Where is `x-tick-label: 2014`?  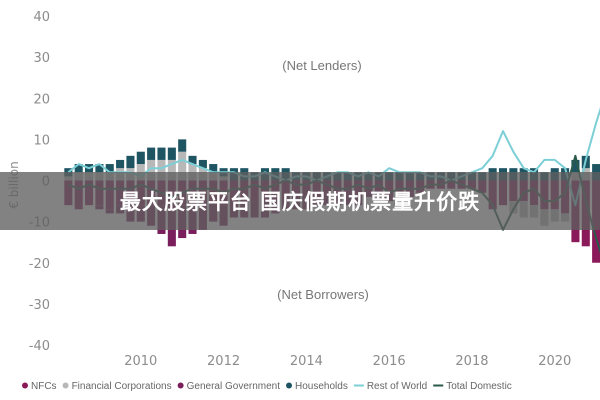 x-tick-label: 2014 is located at coordinates (306, 361).